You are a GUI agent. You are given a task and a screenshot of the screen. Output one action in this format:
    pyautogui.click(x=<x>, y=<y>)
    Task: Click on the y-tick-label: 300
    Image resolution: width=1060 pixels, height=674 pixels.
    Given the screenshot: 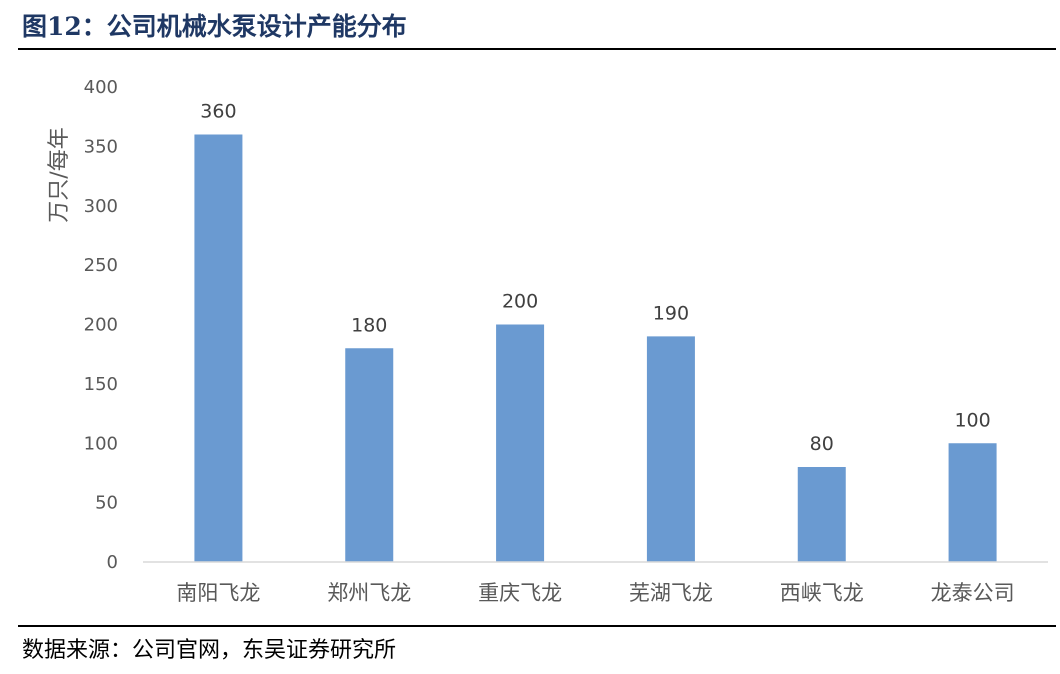 What is the action you would take?
    pyautogui.click(x=101, y=206)
    